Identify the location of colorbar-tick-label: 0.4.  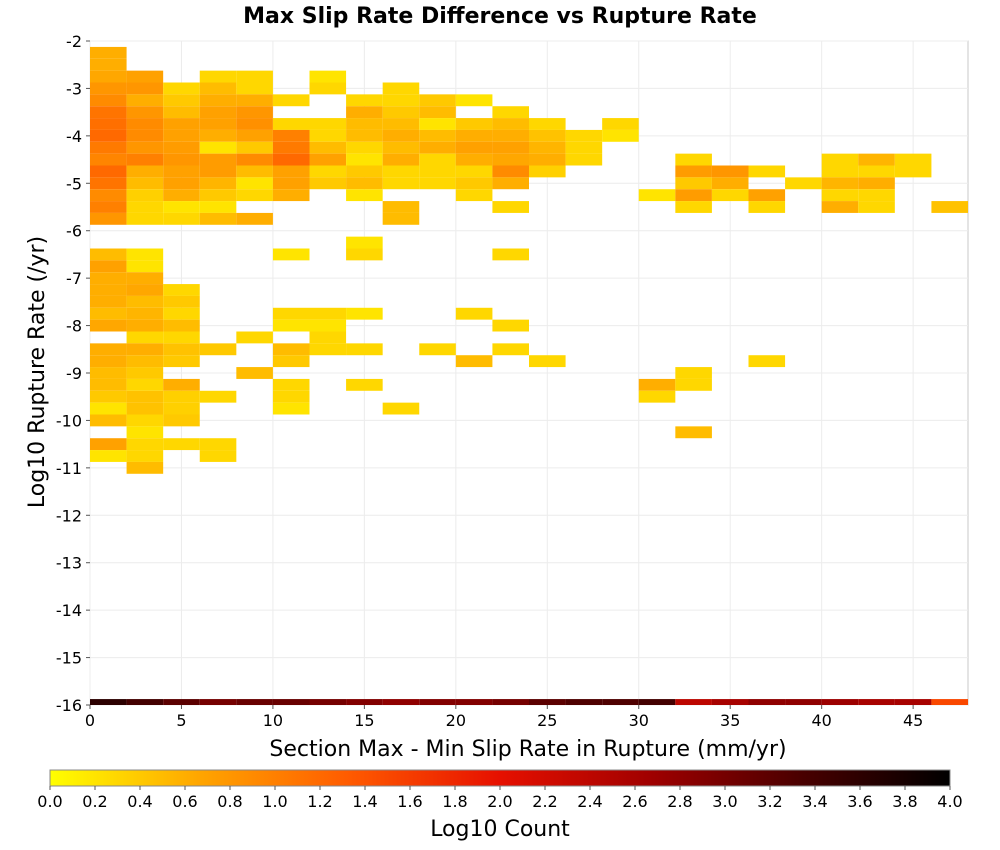
(139, 801).